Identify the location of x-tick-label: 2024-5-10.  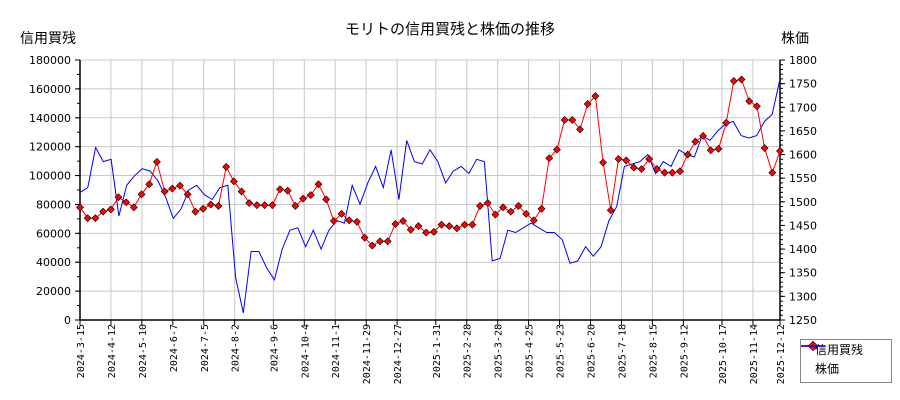
(143, 351).